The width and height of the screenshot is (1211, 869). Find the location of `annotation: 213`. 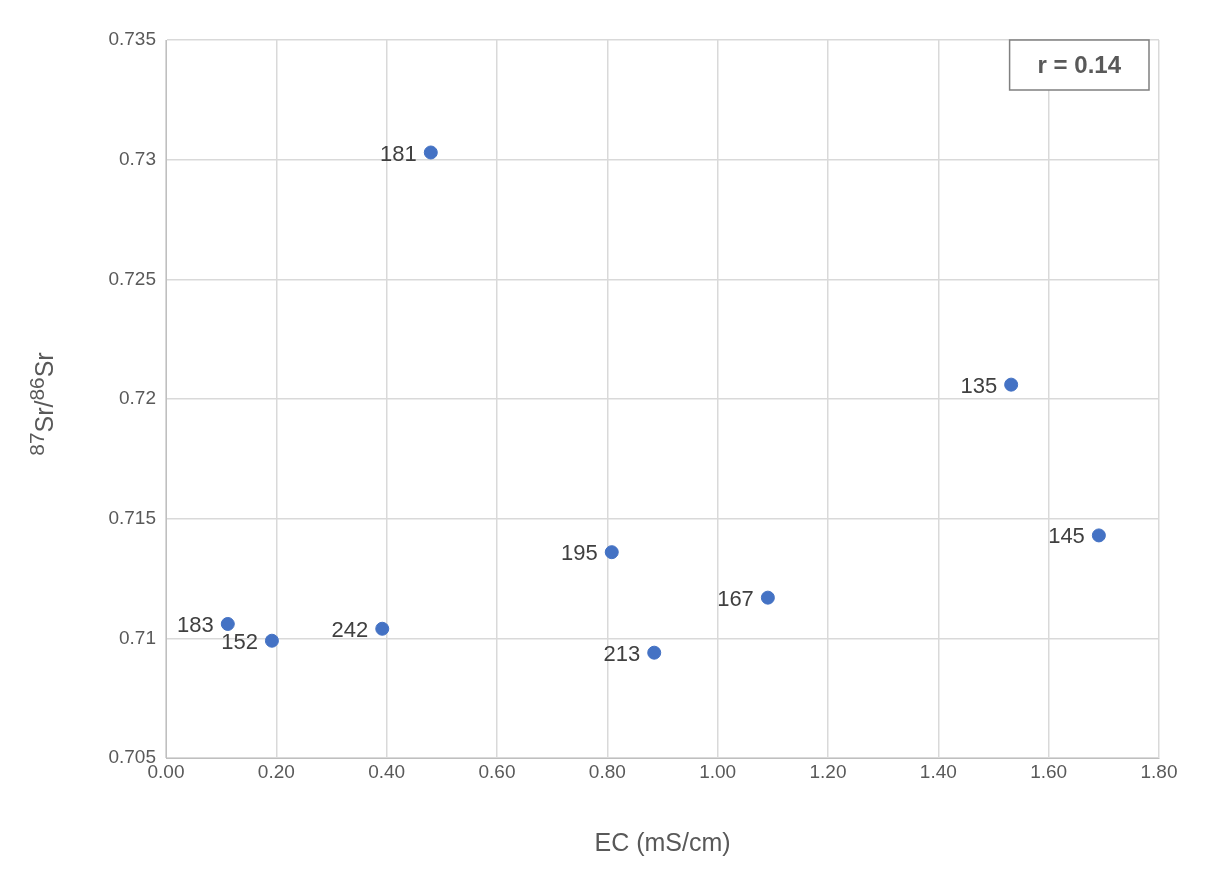

annotation: 213 is located at coordinates (622, 653).